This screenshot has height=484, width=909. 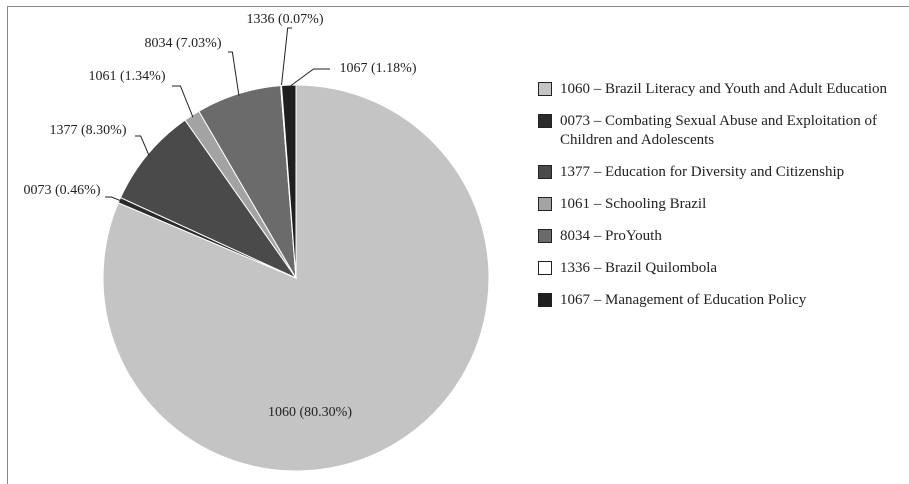 What do you see at coordinates (183, 43) in the screenshot?
I see `slice-label: 8034 (7.03%)` at bounding box center [183, 43].